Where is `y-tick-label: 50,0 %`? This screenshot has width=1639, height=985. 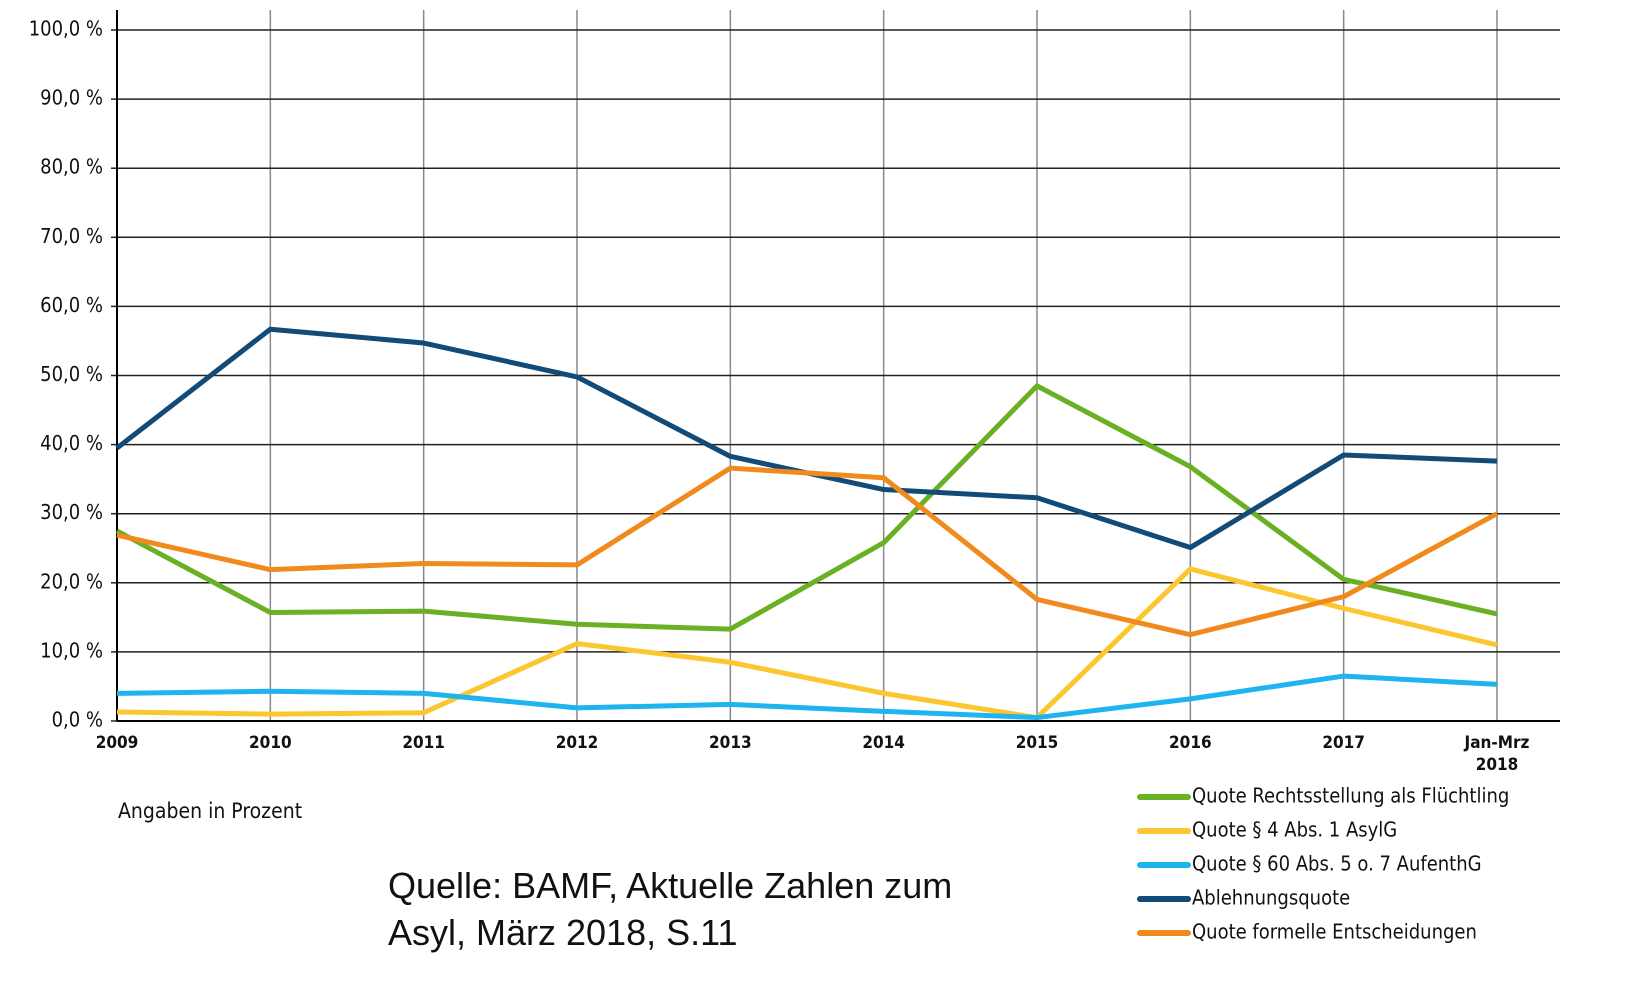
y-tick-label: 50,0 % is located at coordinates (71, 374).